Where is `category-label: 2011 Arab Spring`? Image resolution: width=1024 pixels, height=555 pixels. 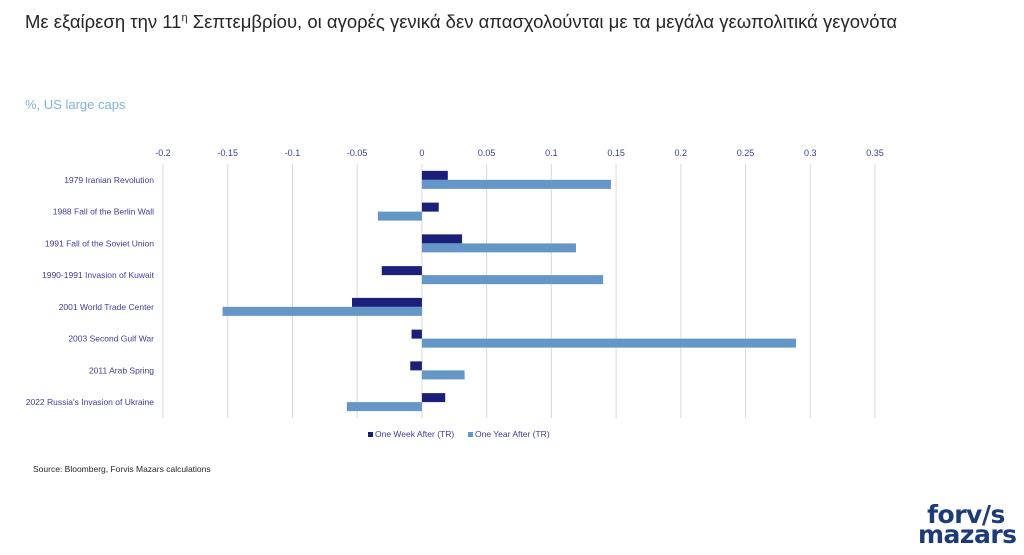 category-label: 2011 Arab Spring is located at coordinates (121, 370).